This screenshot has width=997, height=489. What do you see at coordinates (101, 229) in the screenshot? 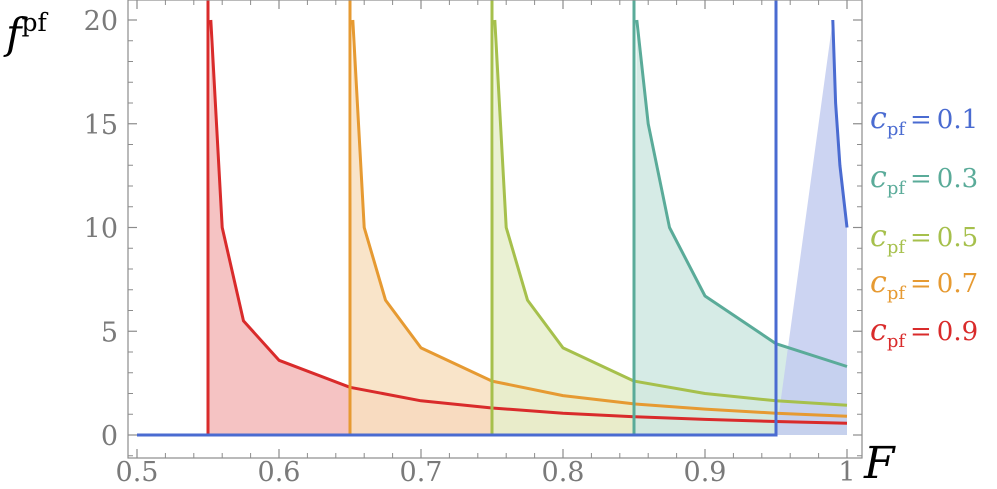
I see `y-tick-label: 10` at bounding box center [101, 229].